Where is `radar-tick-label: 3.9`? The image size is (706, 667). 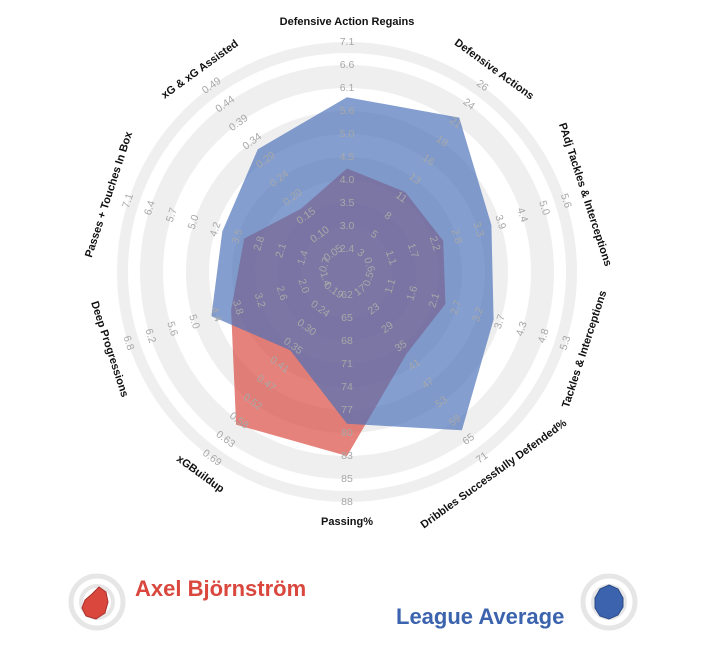 radar-tick-label: 3.9 is located at coordinates (500, 222).